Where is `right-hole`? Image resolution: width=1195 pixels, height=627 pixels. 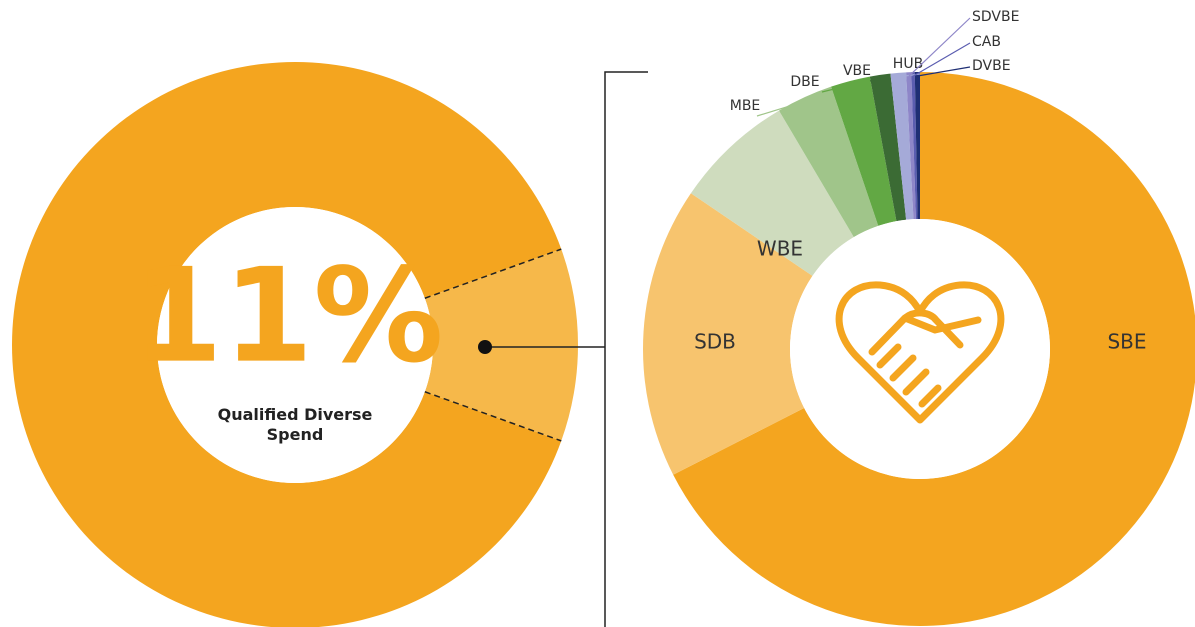 right-hole is located at coordinates (920, 349).